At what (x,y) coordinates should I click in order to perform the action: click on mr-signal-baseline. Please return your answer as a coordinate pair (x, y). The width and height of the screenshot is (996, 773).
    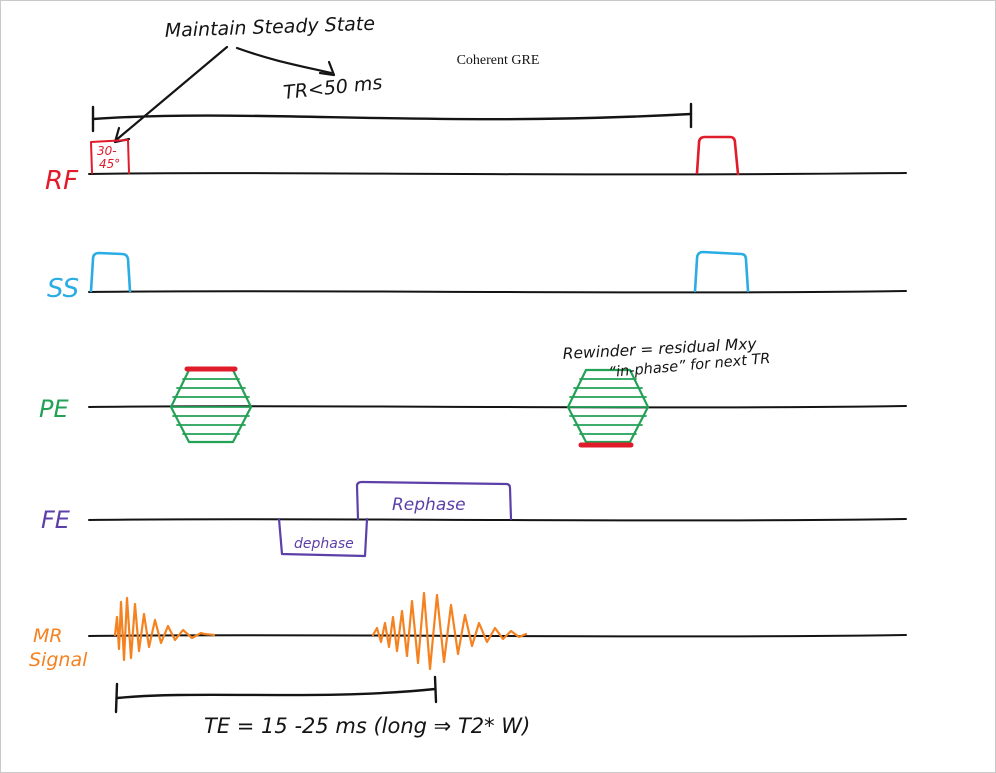
    Looking at the image, I should click on (497, 636).